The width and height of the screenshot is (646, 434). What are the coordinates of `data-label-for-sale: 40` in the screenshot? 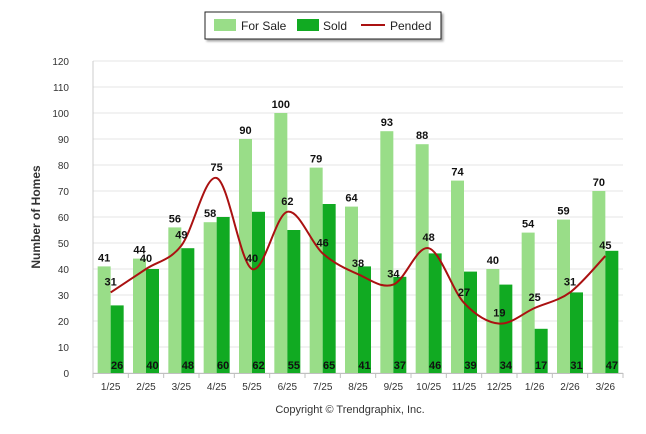 It's located at (493, 261).